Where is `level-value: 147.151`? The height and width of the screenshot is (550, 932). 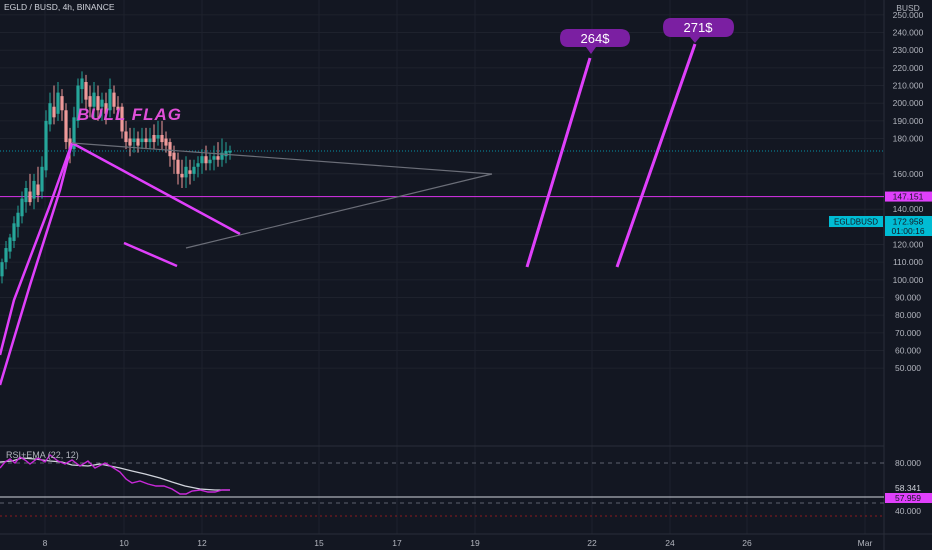 level-value: 147.151 is located at coordinates (908, 197).